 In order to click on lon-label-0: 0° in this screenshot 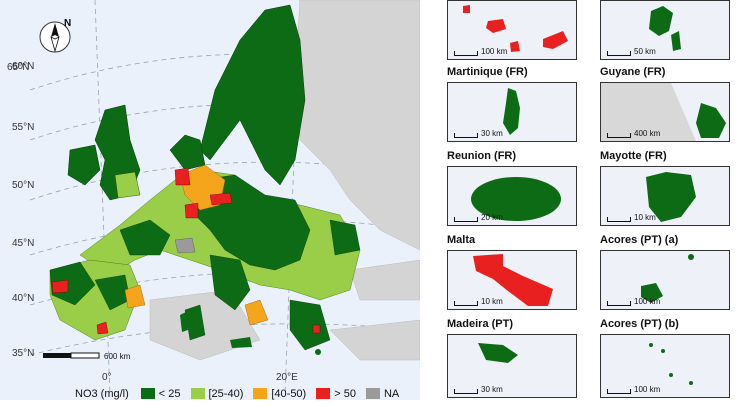, I will do `click(107, 377)`.